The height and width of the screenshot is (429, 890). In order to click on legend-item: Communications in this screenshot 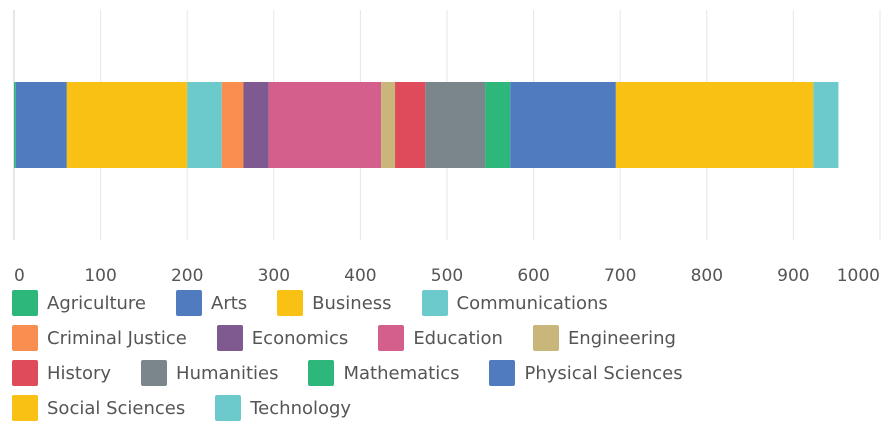, I will do `click(514, 303)`.